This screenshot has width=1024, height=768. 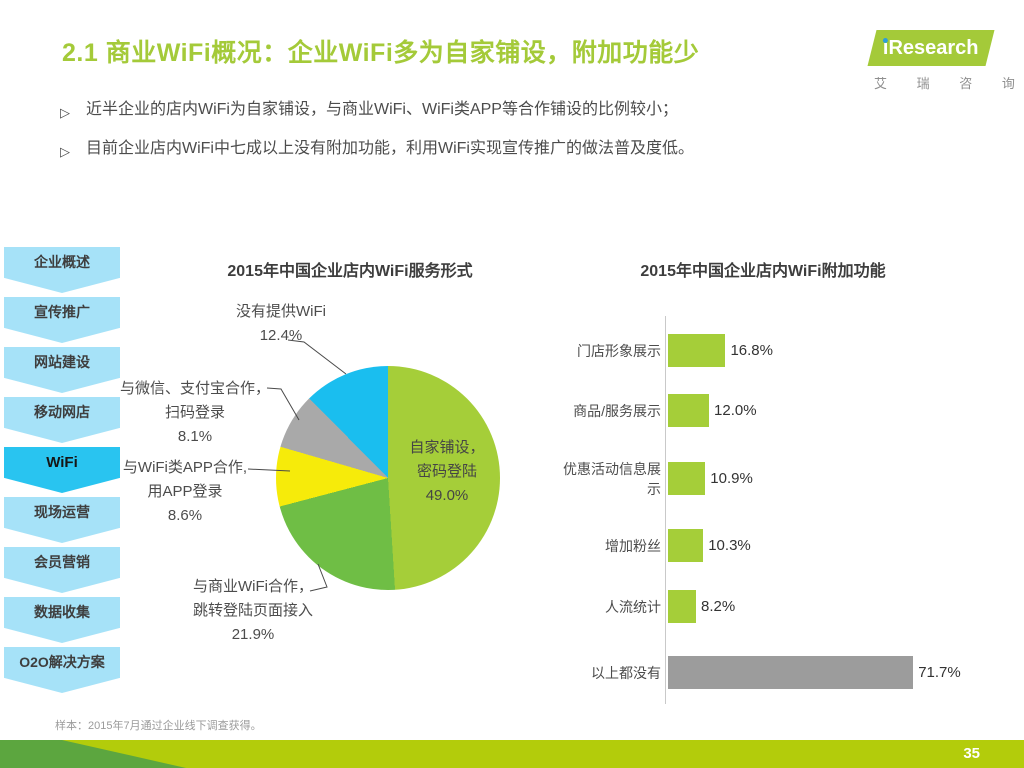 I want to click on bar-value-label: 10.9%, so click(x=731, y=478).